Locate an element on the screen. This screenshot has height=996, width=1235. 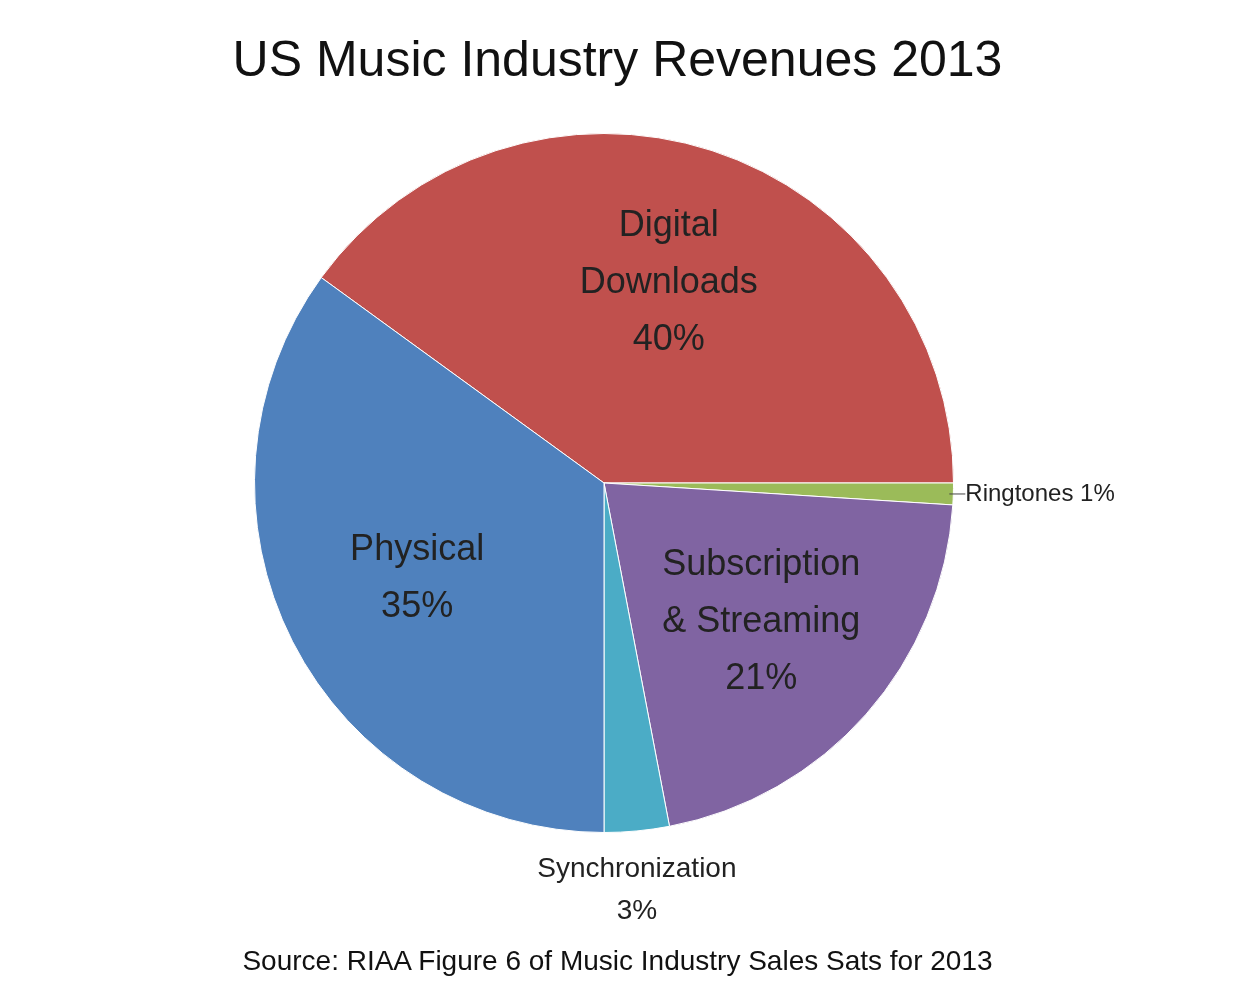
slice-label: Ringtones 1% is located at coordinates (1040, 492).